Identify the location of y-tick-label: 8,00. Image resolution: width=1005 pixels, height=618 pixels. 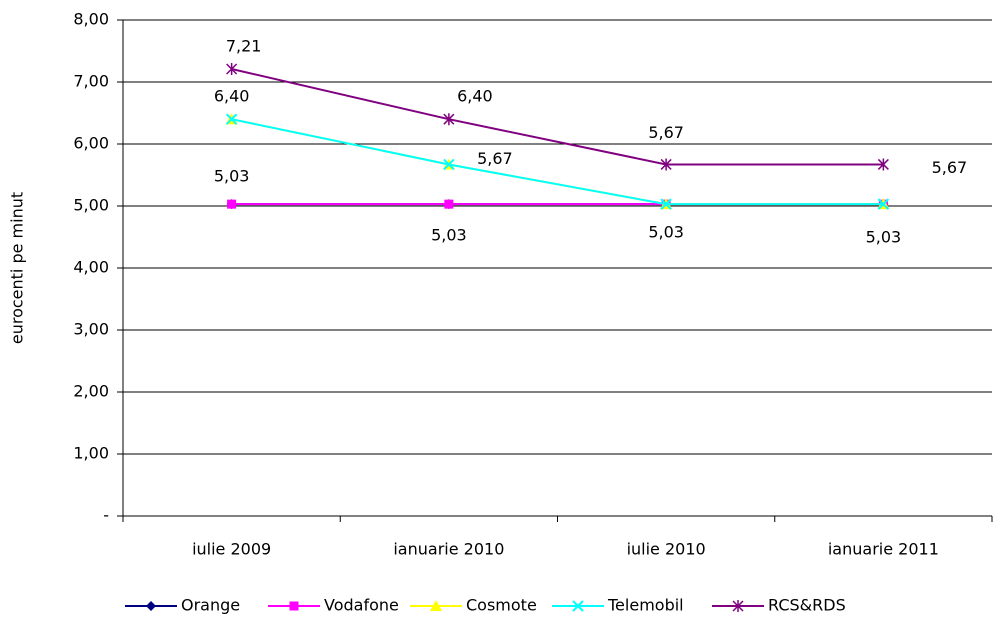
(91, 19).